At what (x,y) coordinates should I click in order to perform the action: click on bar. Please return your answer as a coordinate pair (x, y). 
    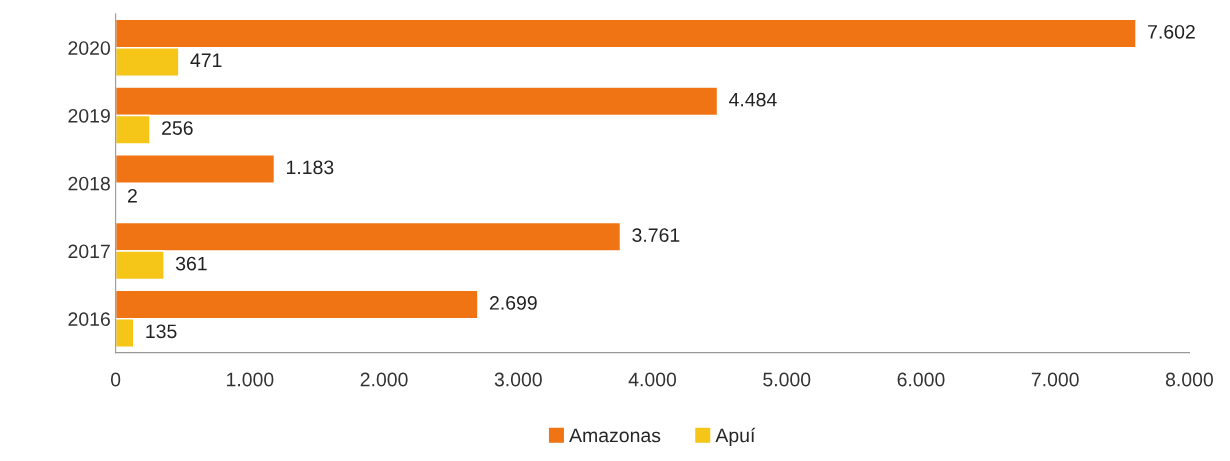
    Looking at the image, I should click on (195, 169).